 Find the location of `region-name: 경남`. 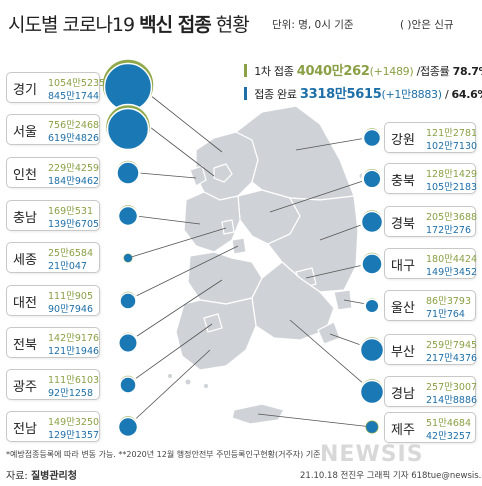

region-name: 경남 is located at coordinates (403, 394).